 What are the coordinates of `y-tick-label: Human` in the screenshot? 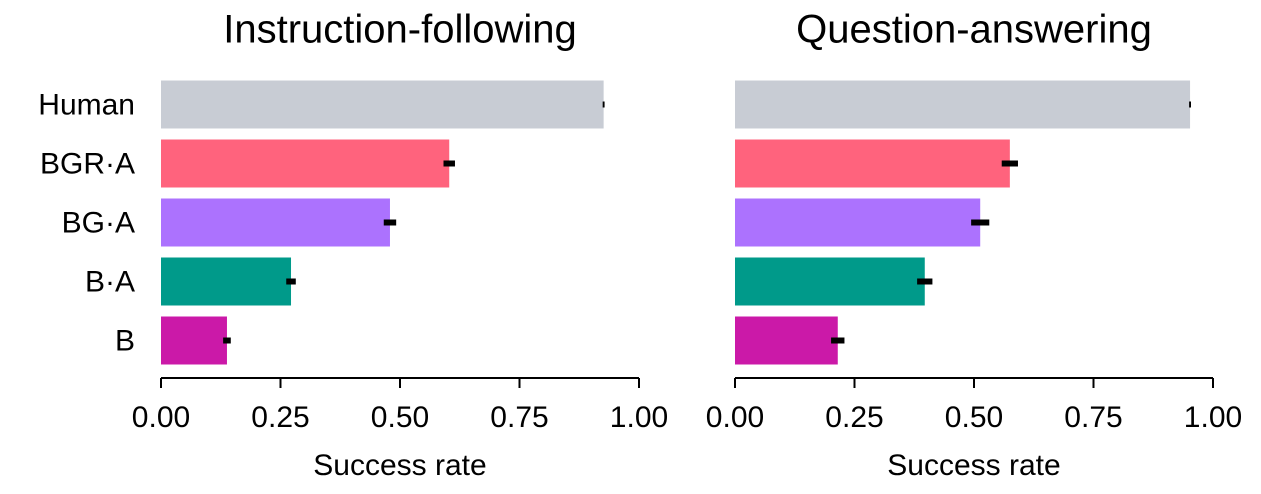 It's located at (86, 104).